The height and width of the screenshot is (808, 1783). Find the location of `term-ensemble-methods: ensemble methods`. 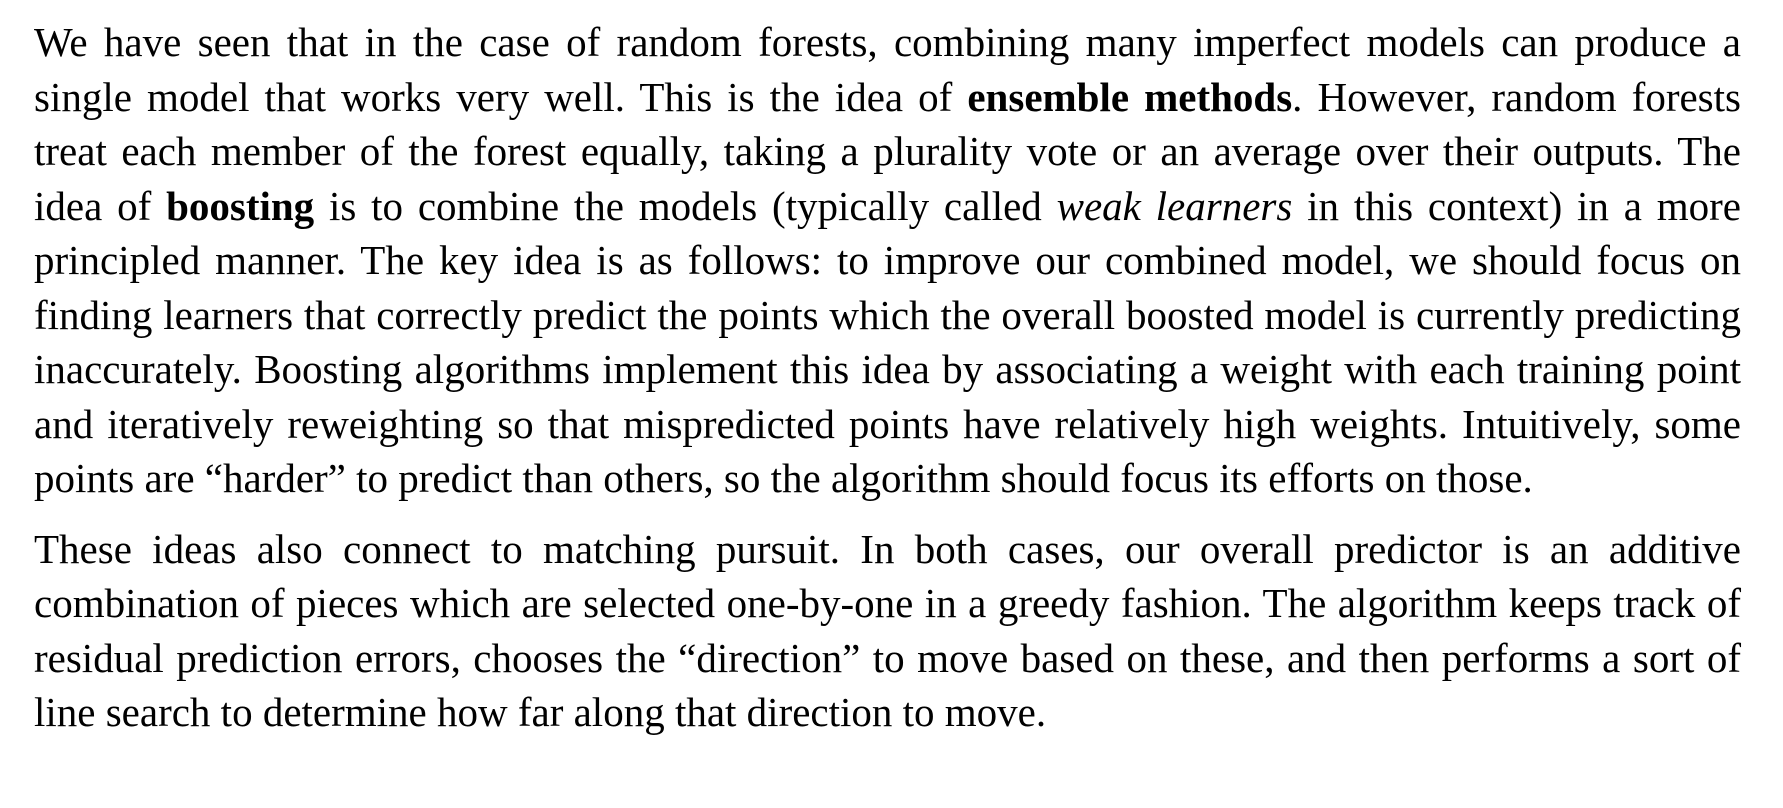

term-ensemble-methods: ensemble methods is located at coordinates (1130, 96).